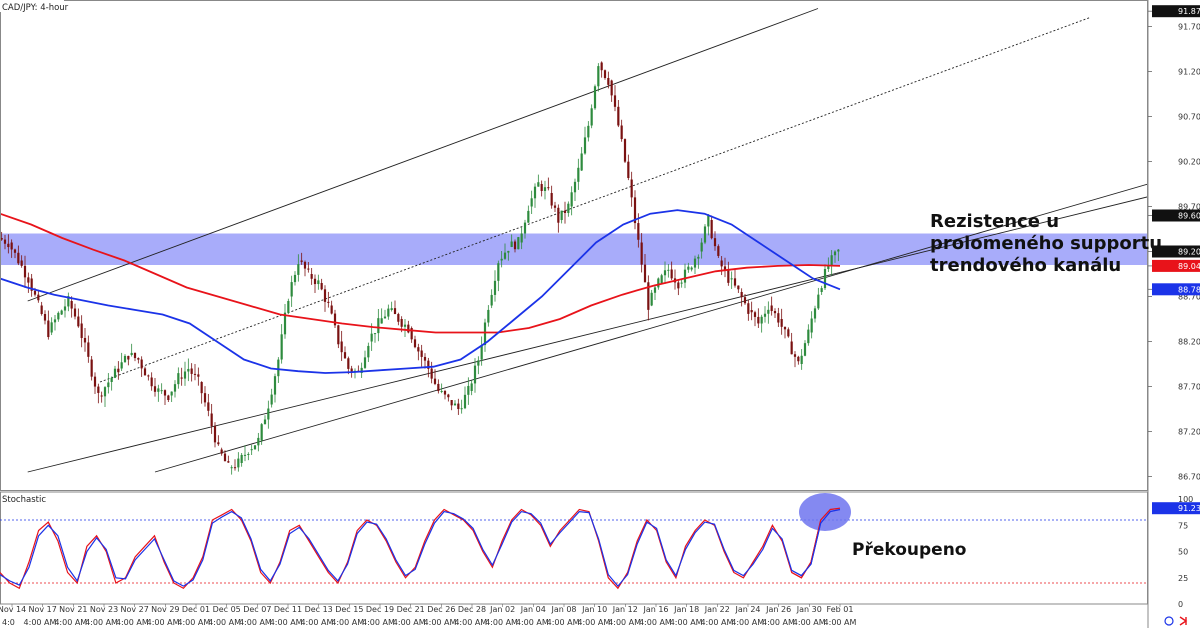 The width and height of the screenshot is (1200, 628). Describe the element at coordinates (420, 548) in the screenshot. I see `stochastic-d-line` at that location.